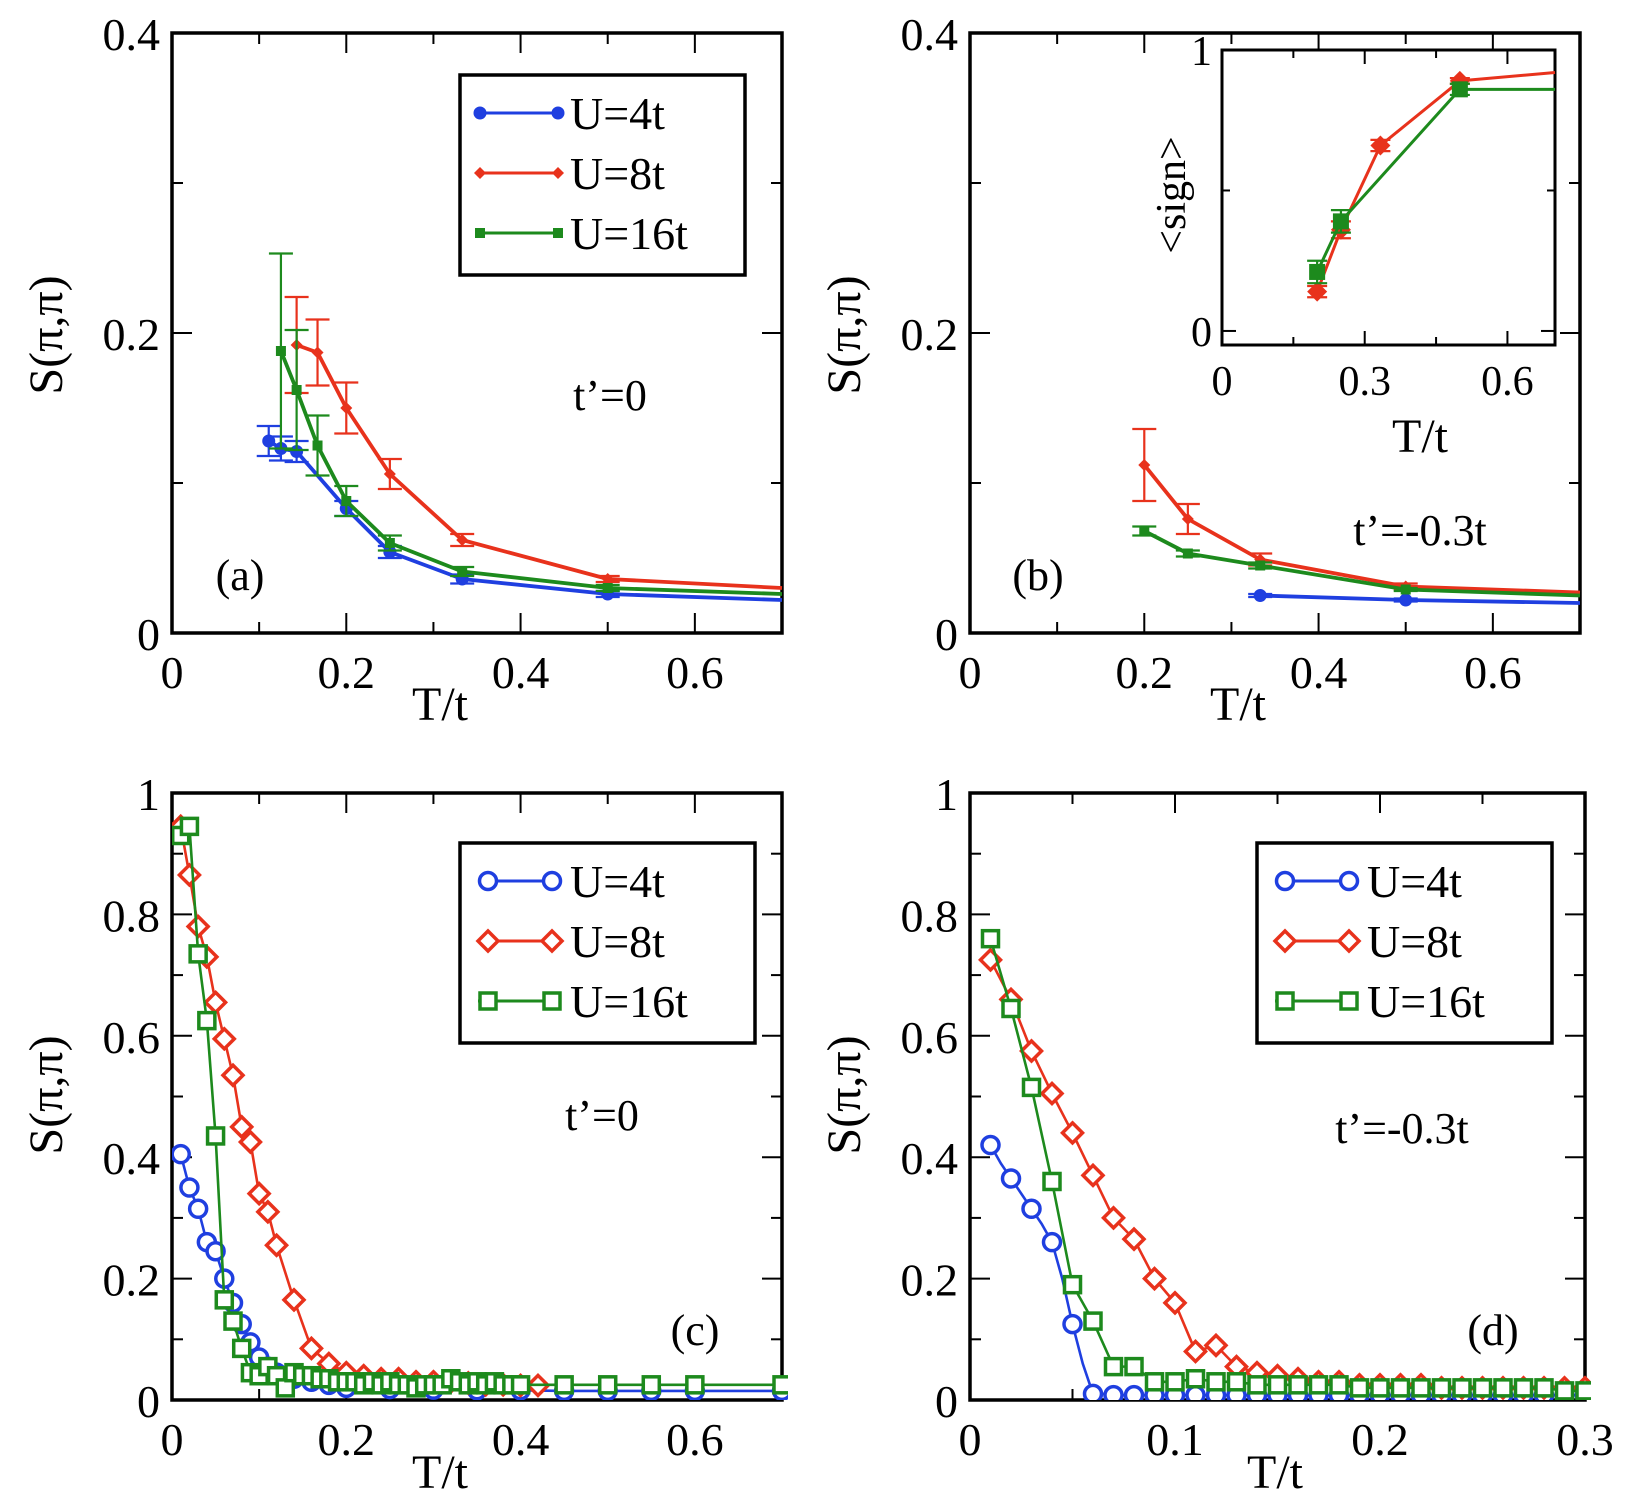 This screenshot has width=1644, height=1506. I want to click on legend-item: U=16t, so click(1380, 1001).